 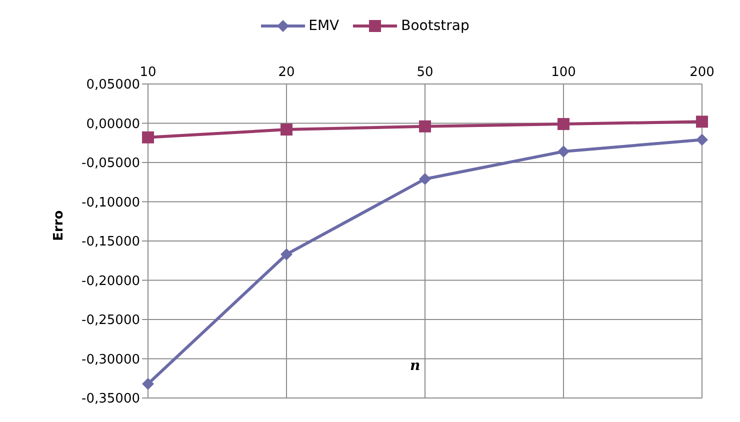 What do you see at coordinates (111, 281) in the screenshot?
I see `y-tick-label: -0,20000` at bounding box center [111, 281].